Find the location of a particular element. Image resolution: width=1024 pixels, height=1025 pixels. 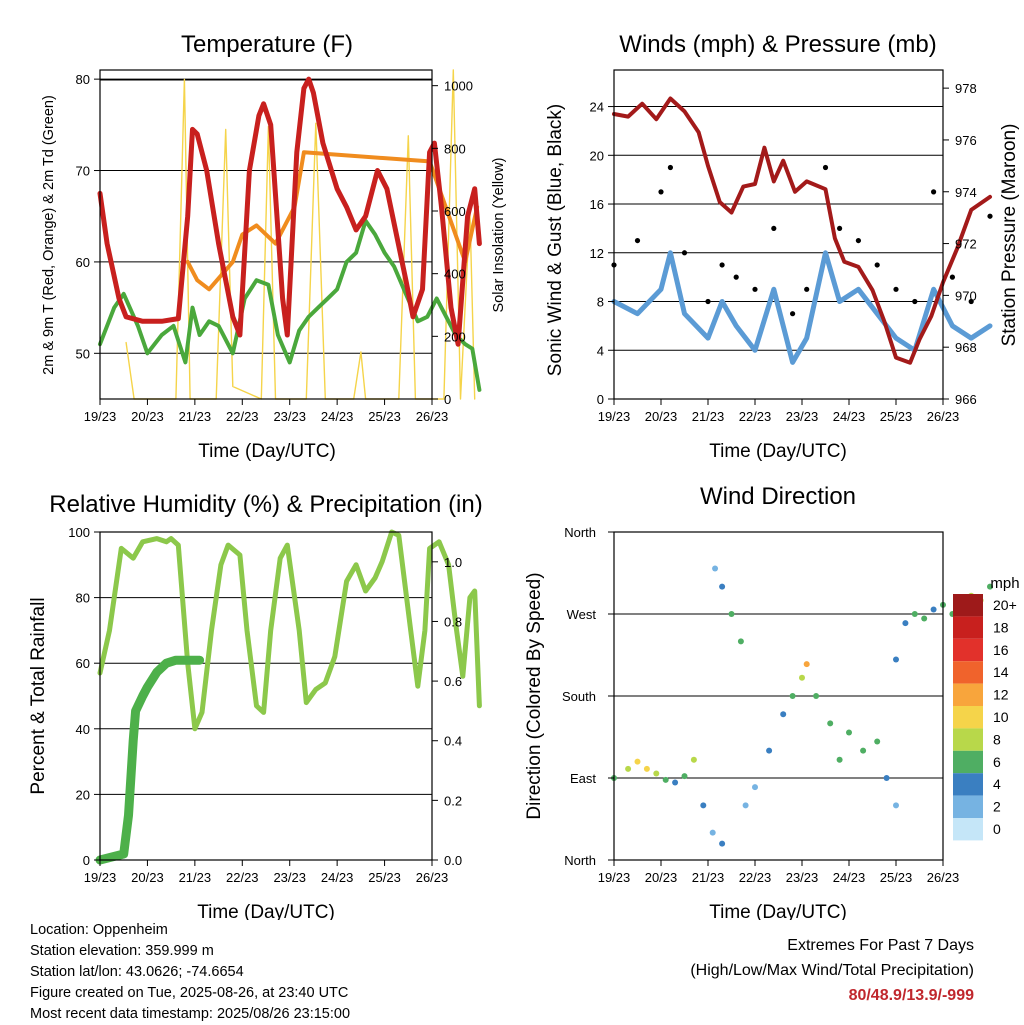

y-tick-label: 40 is located at coordinates (83, 729).